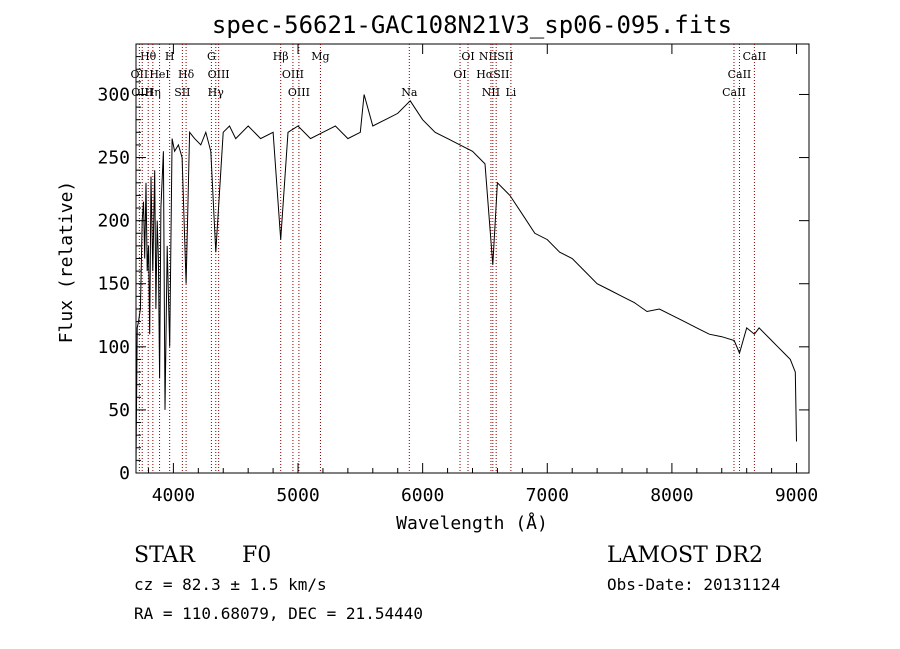 The image size is (900, 649). I want to click on obs-date: Obs-Date: 20131124, so click(693, 584).